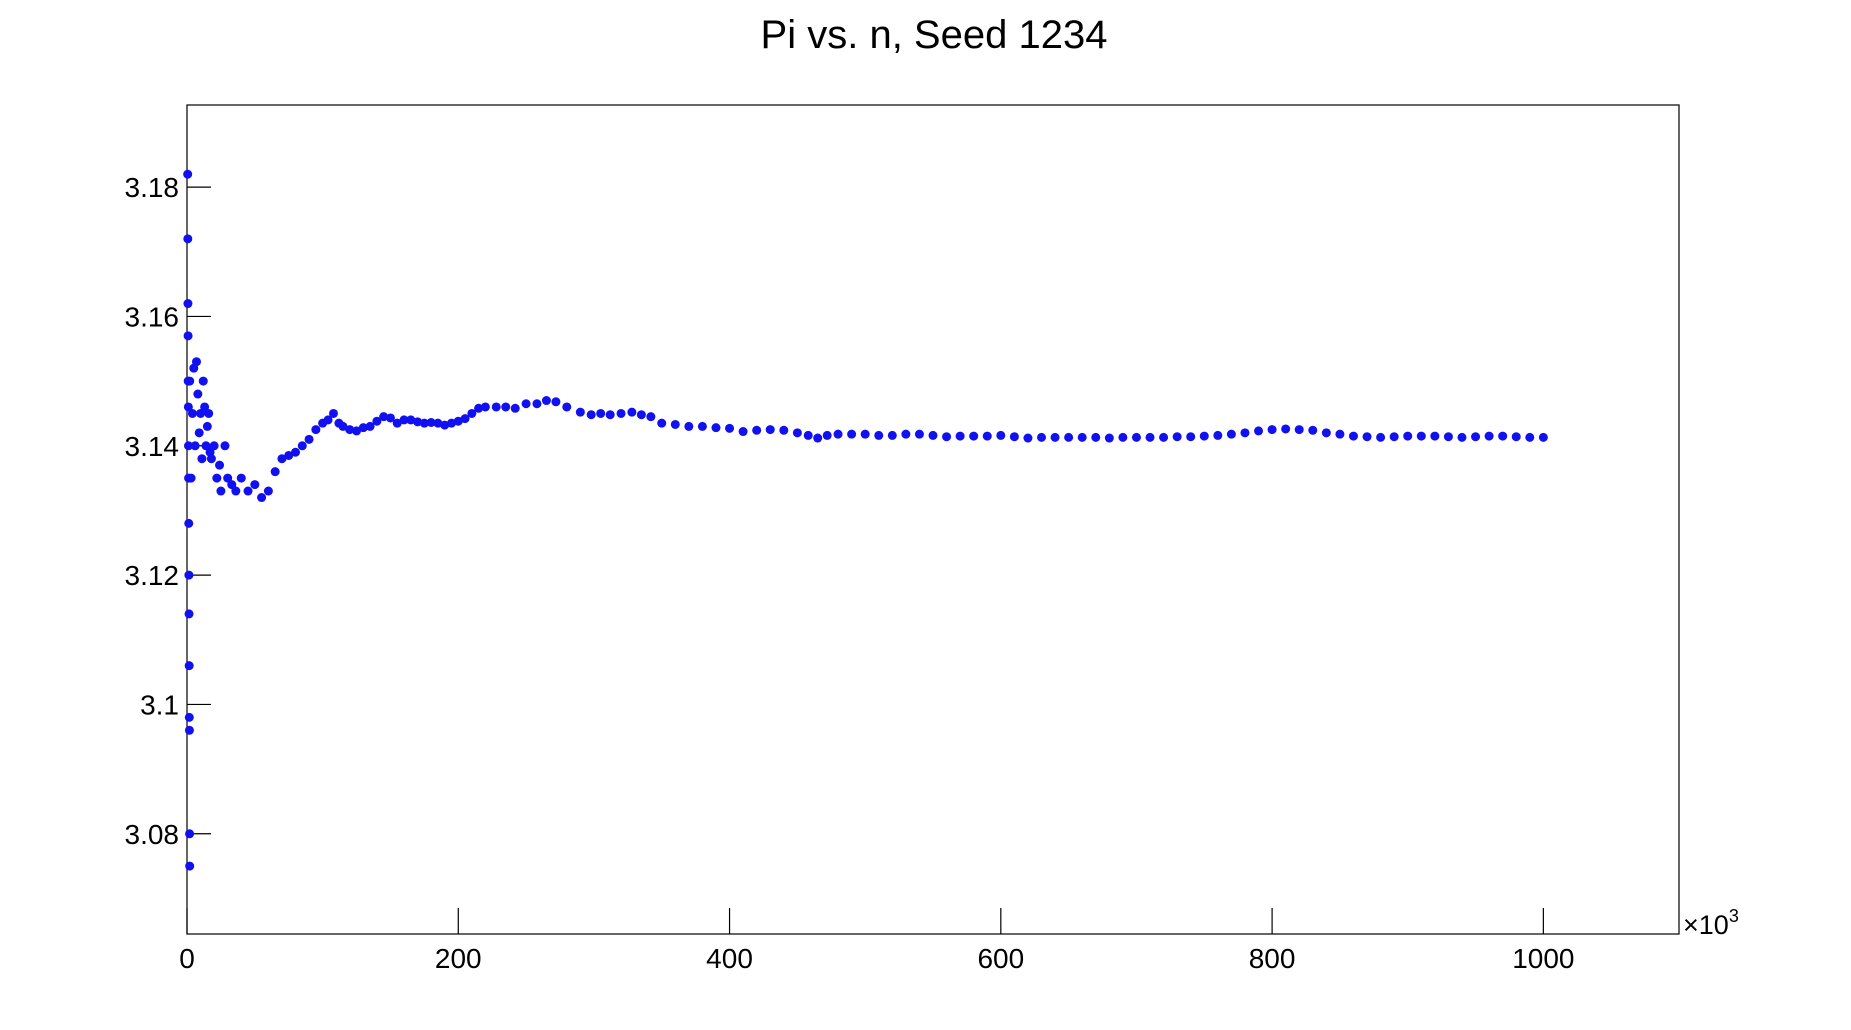  I want to click on x-tick-label: 800, so click(1272, 958).